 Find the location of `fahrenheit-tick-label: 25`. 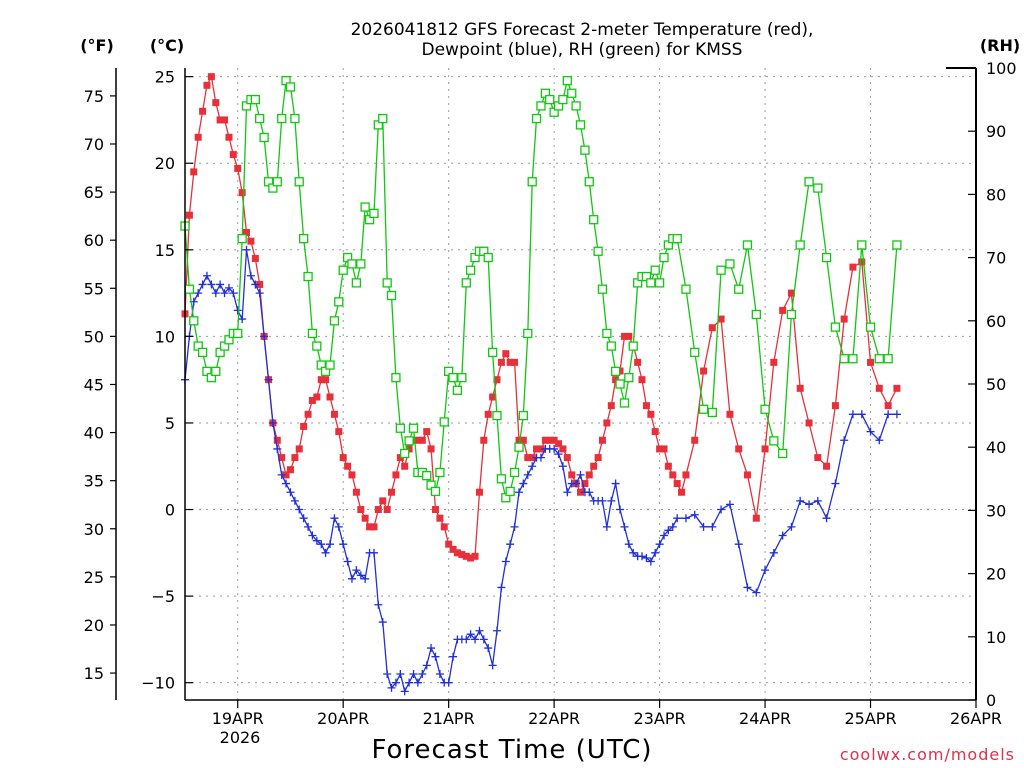

fahrenheit-tick-label: 25 is located at coordinates (94, 577).